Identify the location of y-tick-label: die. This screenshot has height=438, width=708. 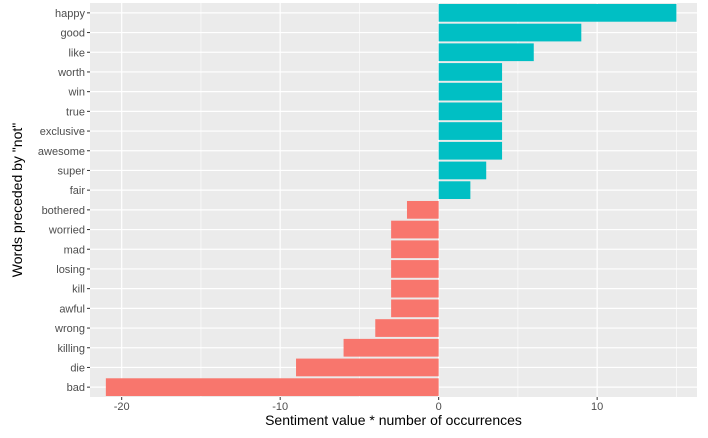
(77, 368).